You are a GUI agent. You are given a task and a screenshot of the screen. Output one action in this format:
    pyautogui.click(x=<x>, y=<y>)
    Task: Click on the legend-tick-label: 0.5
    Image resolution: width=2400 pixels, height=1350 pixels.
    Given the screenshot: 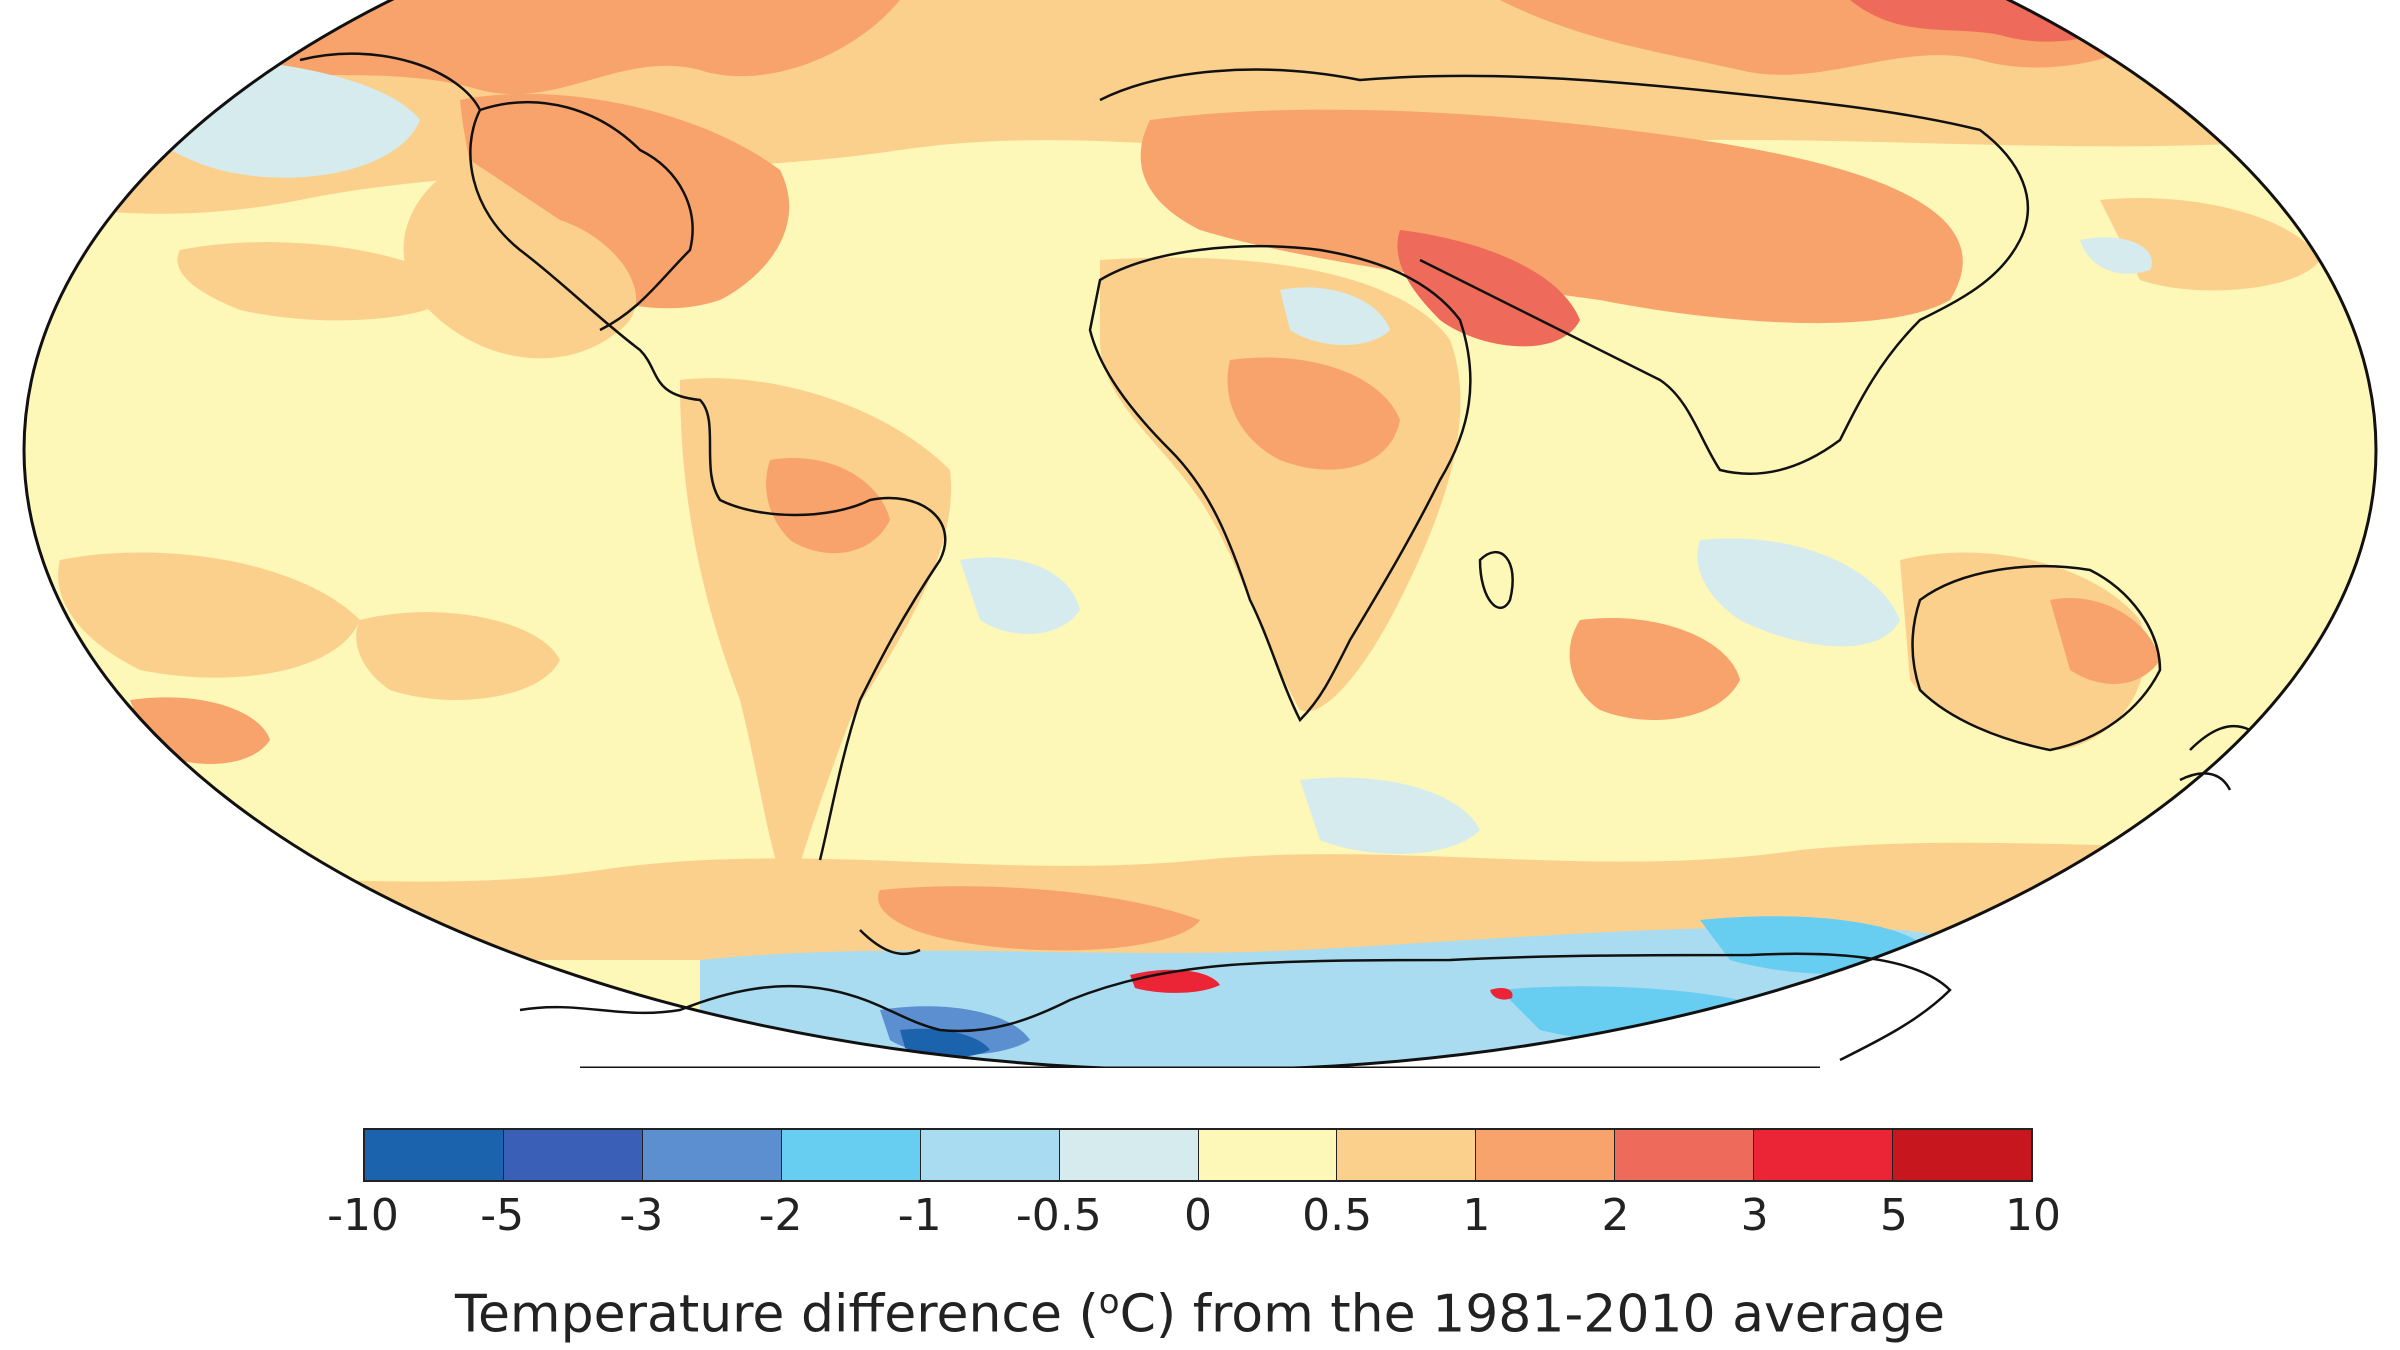 What is the action you would take?
    pyautogui.click(x=1337, y=1215)
    